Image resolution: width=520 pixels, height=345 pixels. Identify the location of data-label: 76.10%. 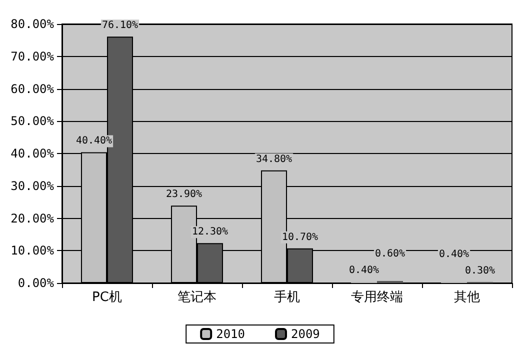
(120, 26).